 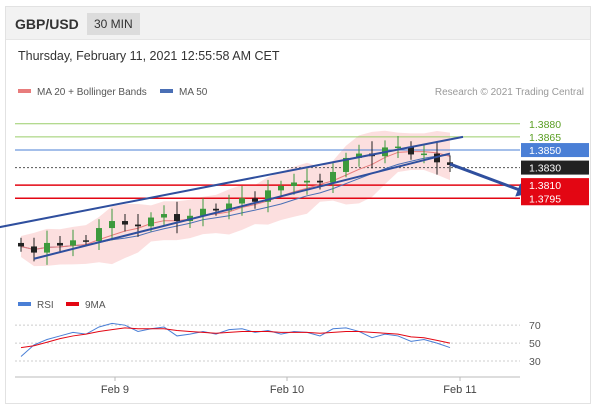 What do you see at coordinates (545, 169) in the screenshot?
I see `level-label: 1.3830` at bounding box center [545, 169].